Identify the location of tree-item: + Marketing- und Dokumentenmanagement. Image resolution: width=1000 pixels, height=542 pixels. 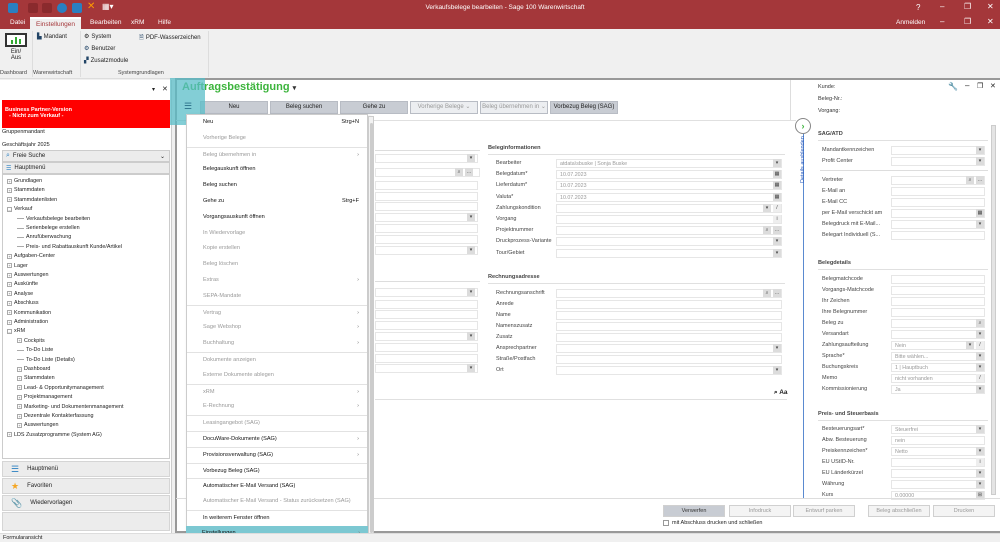
(70, 407).